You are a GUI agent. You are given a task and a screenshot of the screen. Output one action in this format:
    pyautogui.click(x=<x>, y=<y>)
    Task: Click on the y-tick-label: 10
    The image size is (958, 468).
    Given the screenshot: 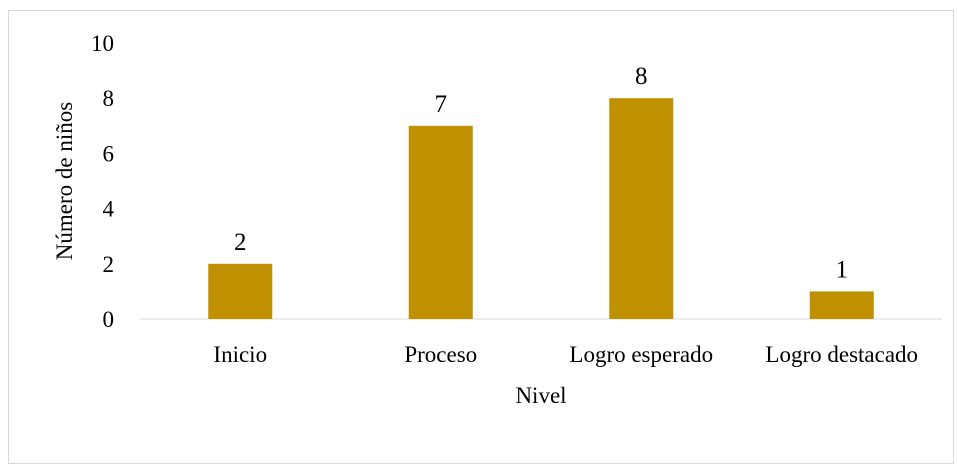 What is the action you would take?
    pyautogui.click(x=102, y=43)
    